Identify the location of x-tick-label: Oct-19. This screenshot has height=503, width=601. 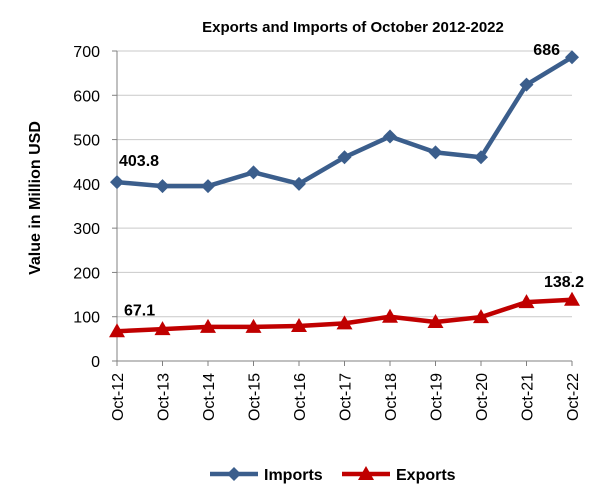
(437, 397).